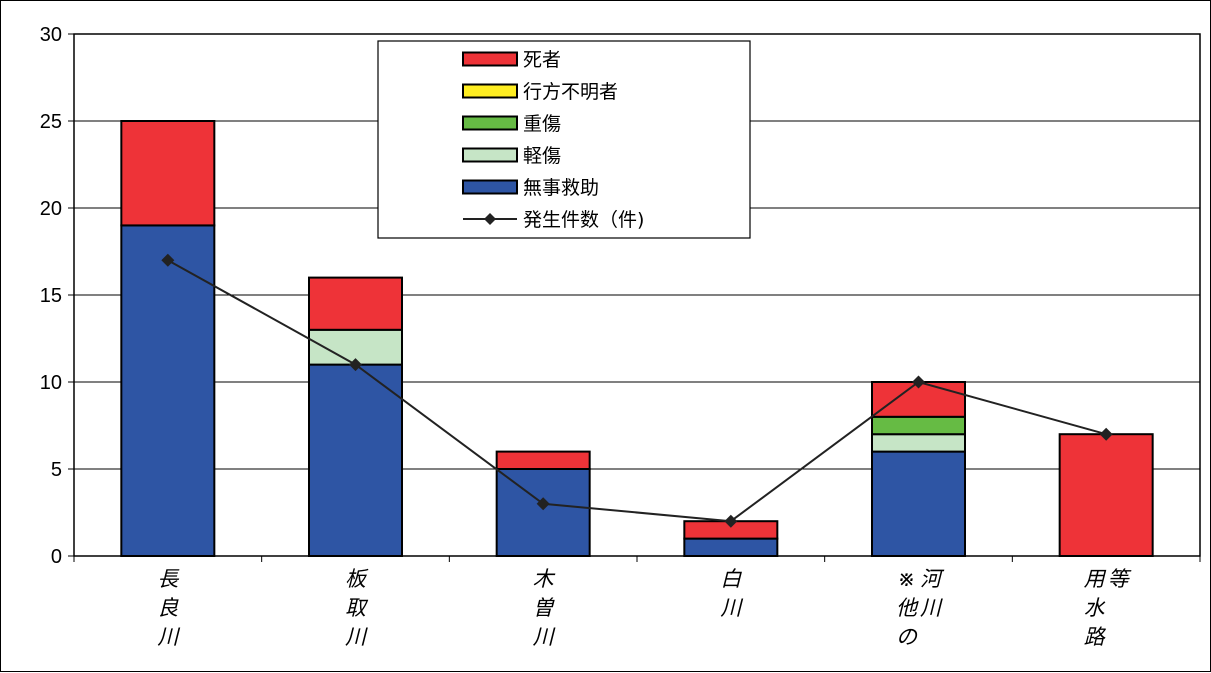 The height and width of the screenshot is (673, 1211). What do you see at coordinates (542, 60) in the screenshot?
I see `legend-label: 死者` at bounding box center [542, 60].